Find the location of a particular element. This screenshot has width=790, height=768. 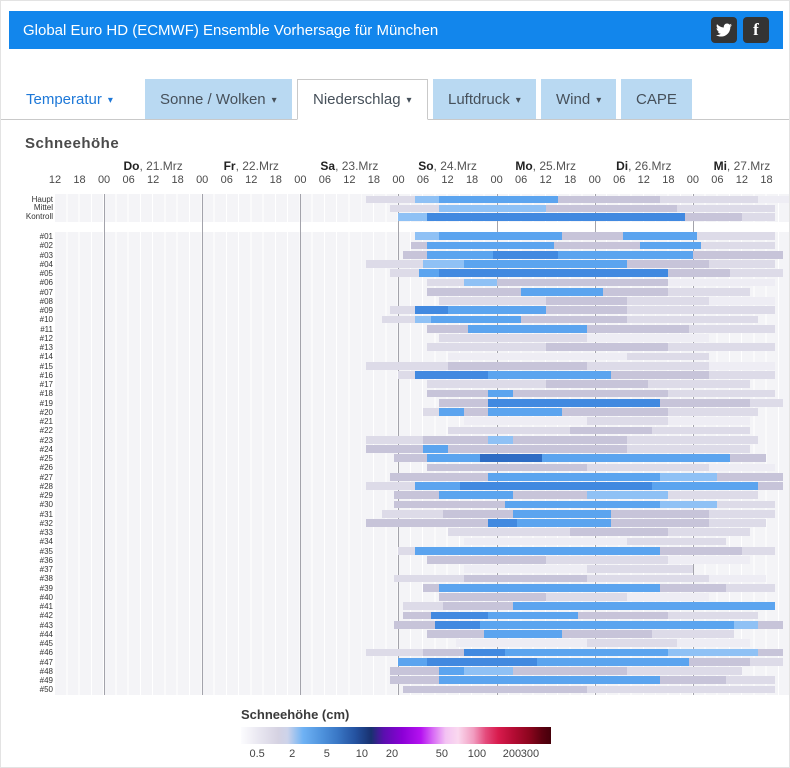

legend-title: Schneehöhe (cm) is located at coordinates (295, 714).